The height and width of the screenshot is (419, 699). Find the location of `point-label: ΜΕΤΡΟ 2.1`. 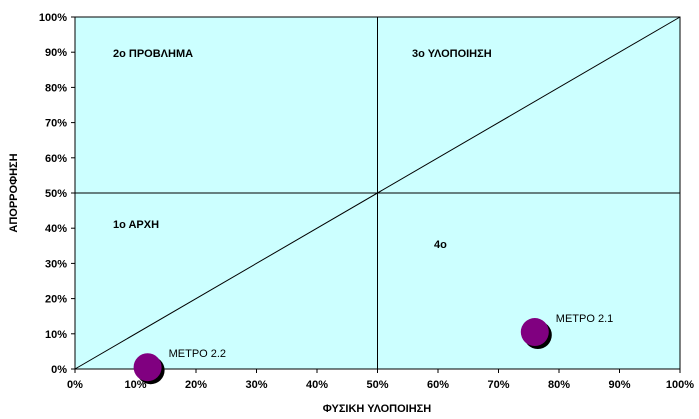

point-label: ΜΕΤΡΟ 2.1 is located at coordinates (584, 319).